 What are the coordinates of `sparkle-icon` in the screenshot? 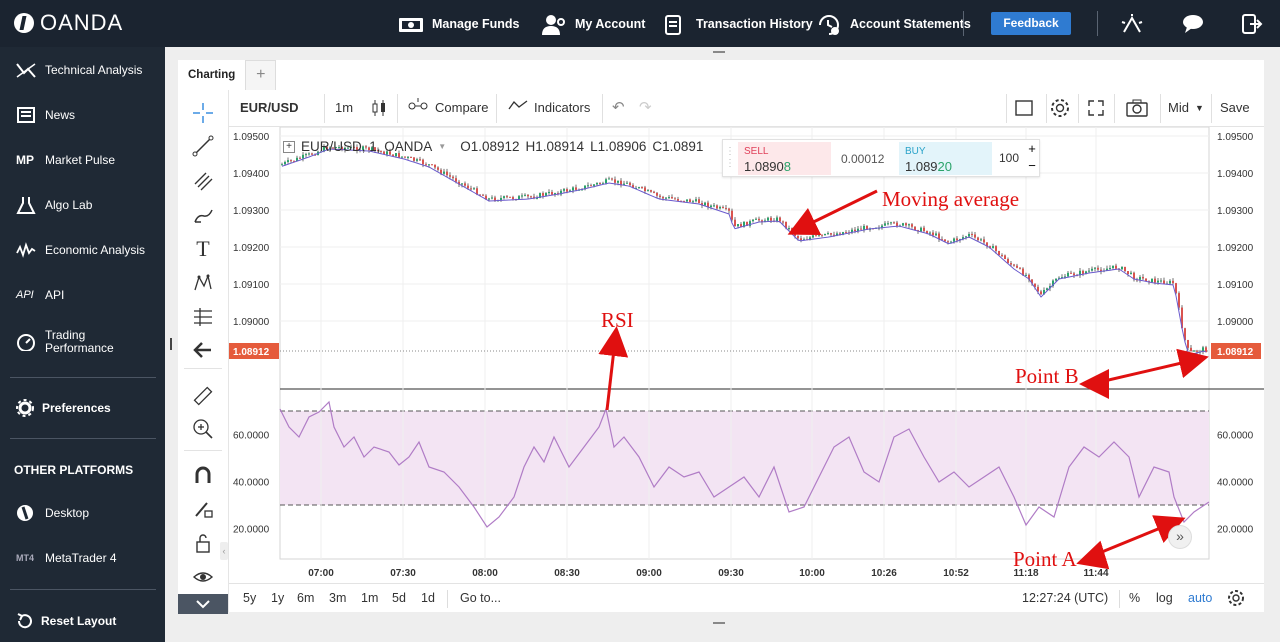 It's located at (1132, 24).